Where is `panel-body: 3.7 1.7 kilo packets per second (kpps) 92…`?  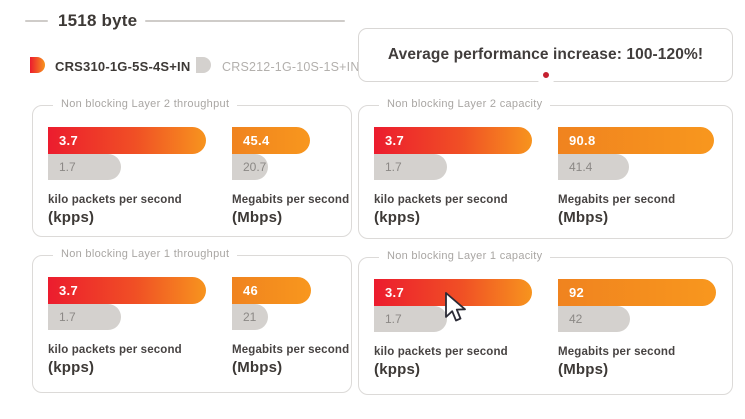 panel-body: 3.7 1.7 kilo packets per second (kpps) 92… is located at coordinates (545, 318).